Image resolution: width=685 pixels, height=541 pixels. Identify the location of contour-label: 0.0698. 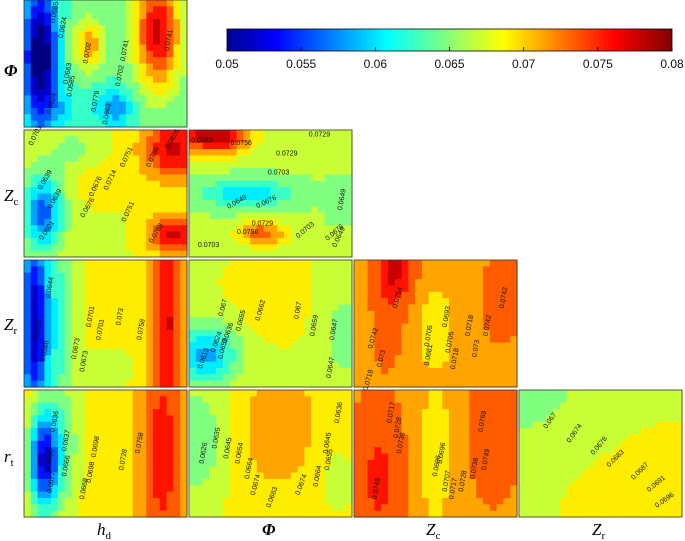
(96, 447).